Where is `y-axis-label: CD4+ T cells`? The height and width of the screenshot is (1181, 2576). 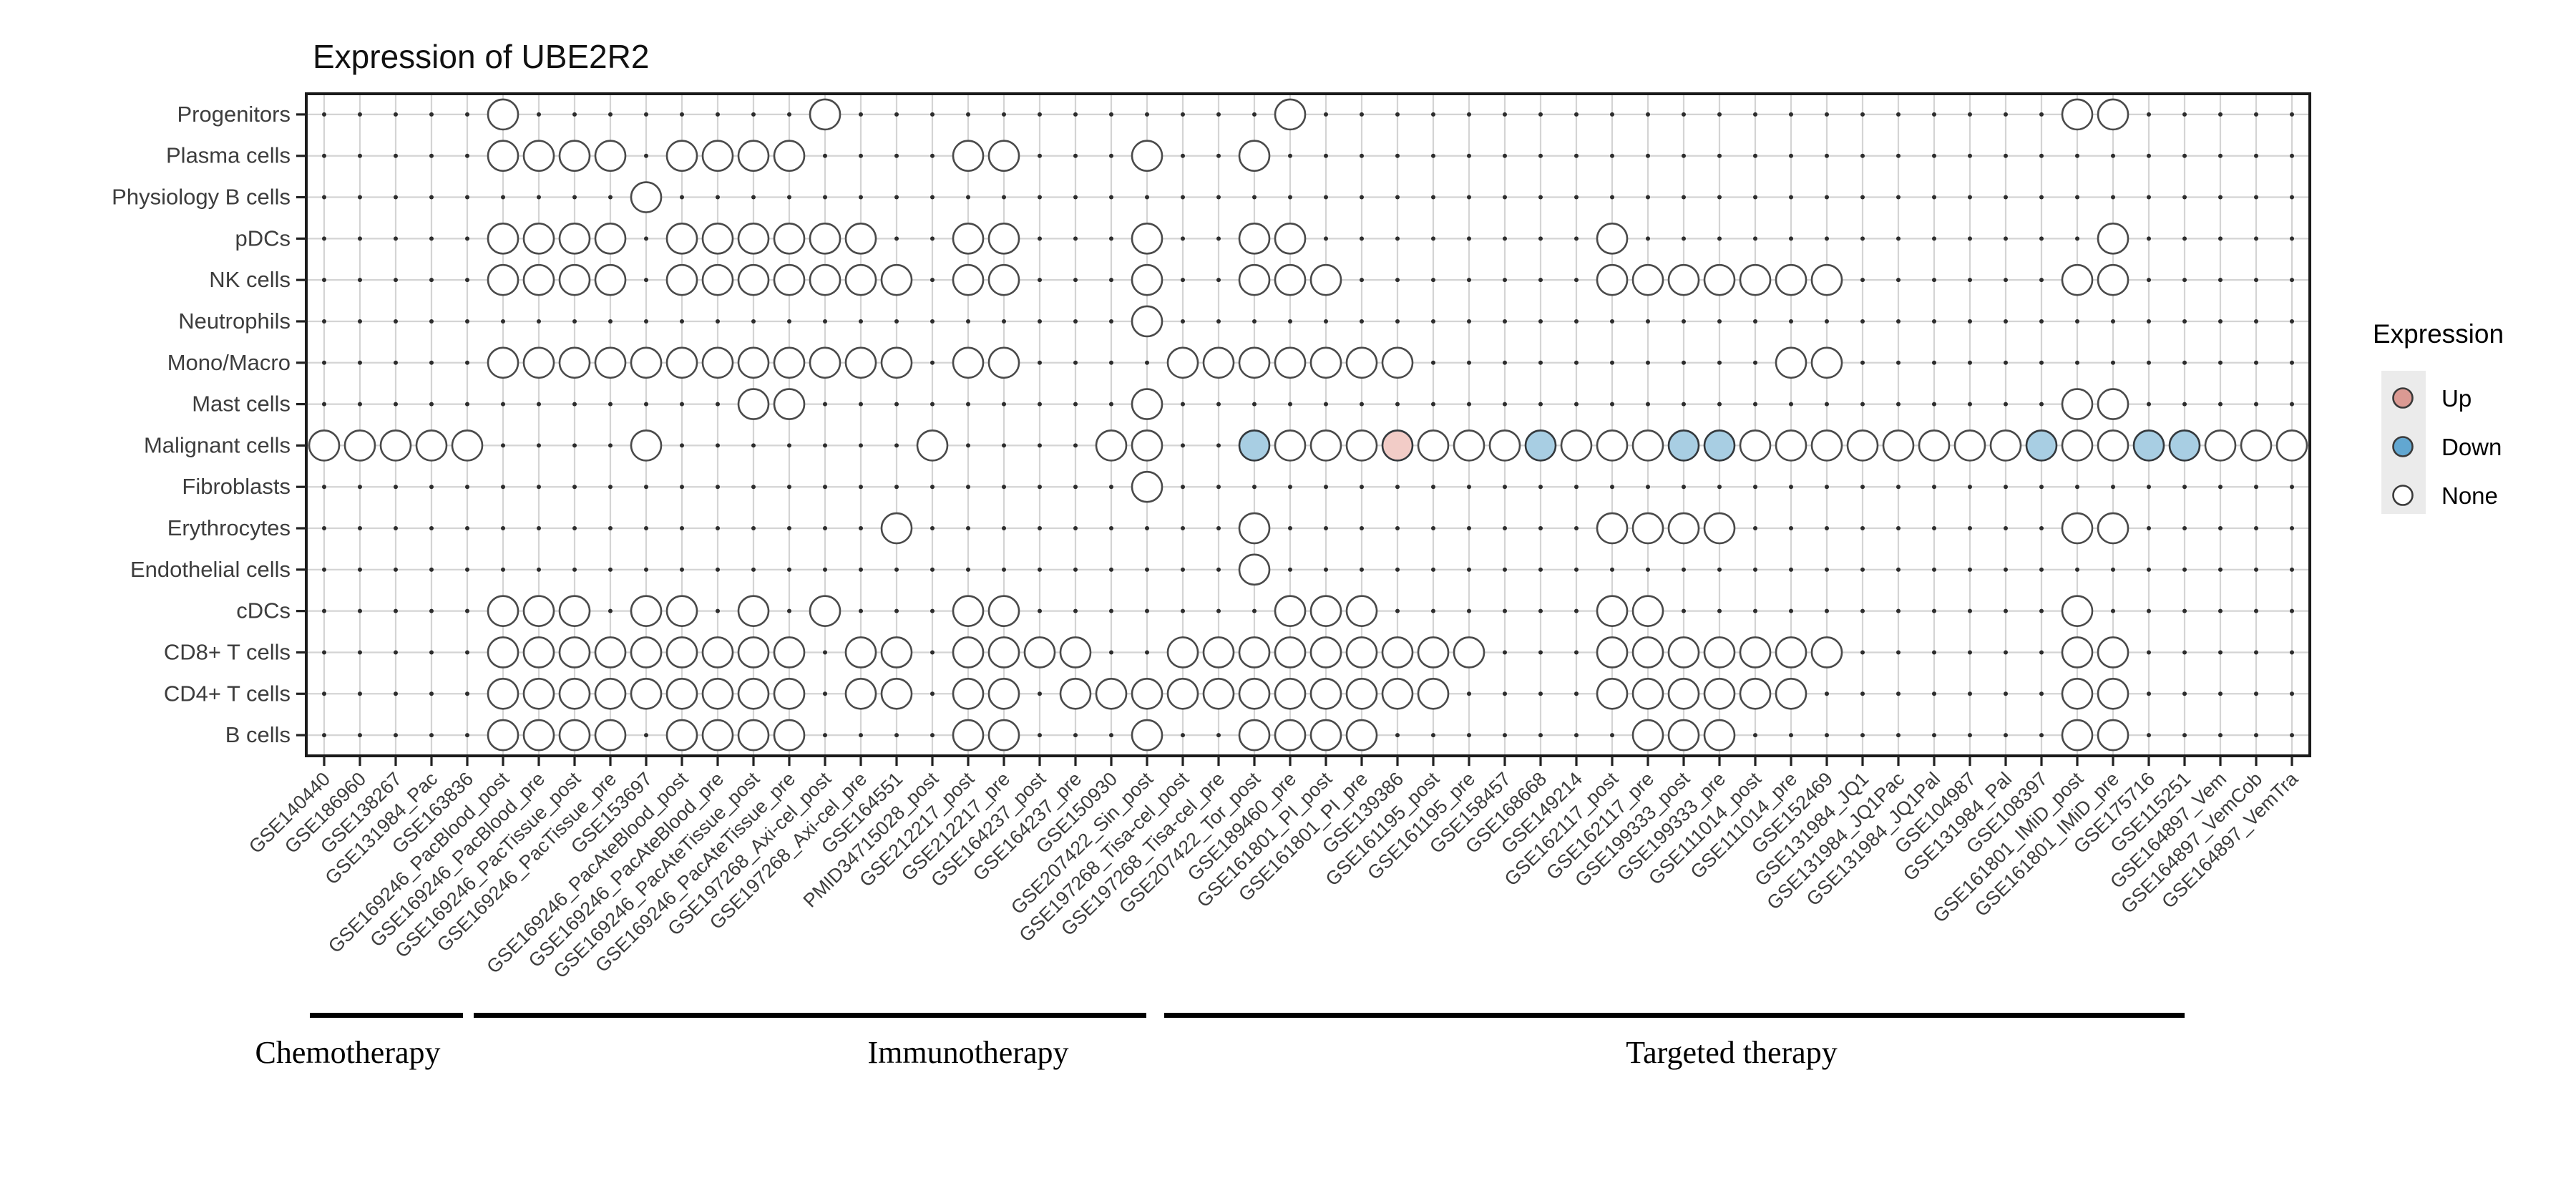 y-axis-label: CD4+ T cells is located at coordinates (227, 693).